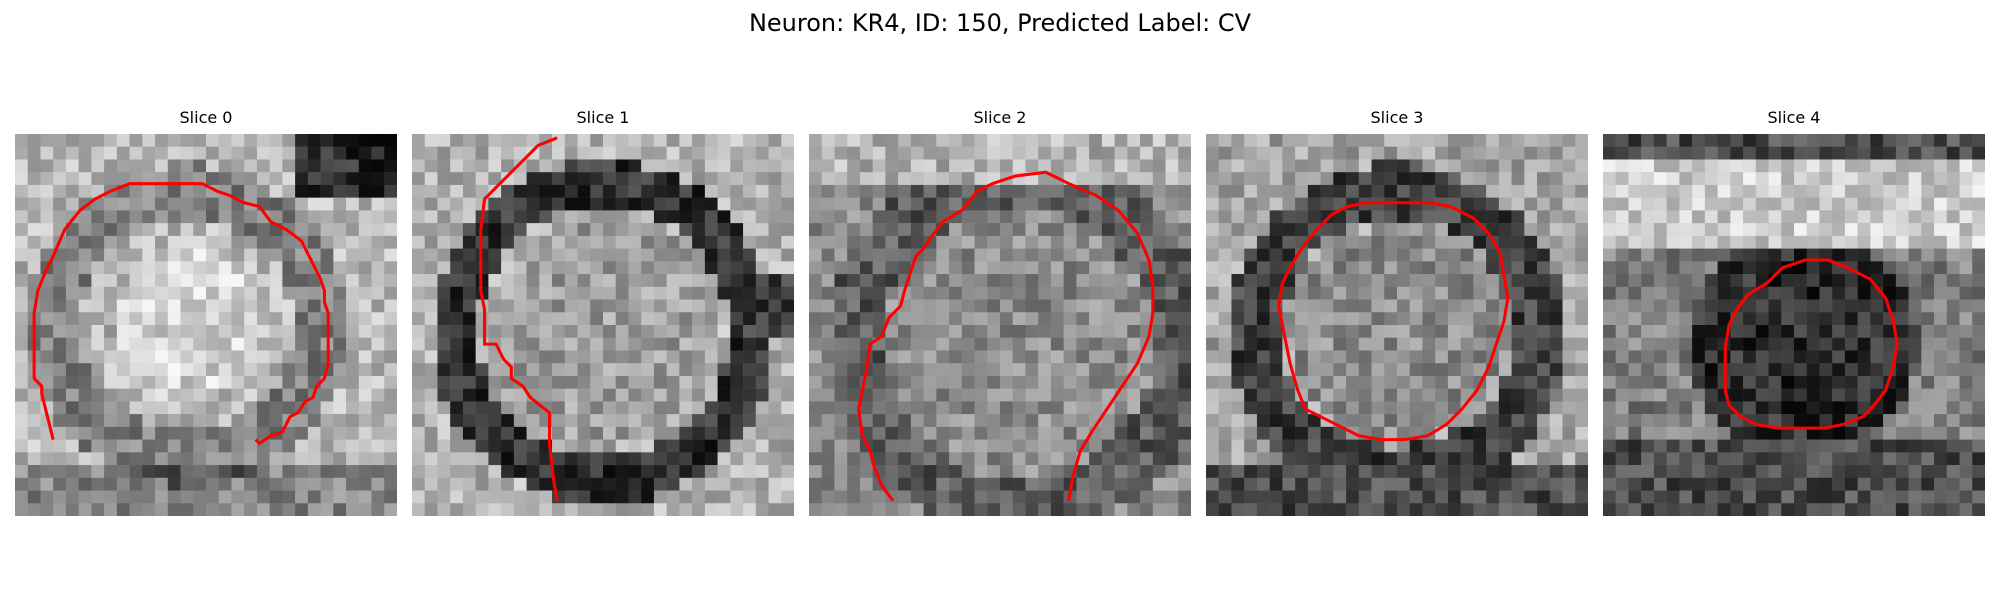 This screenshot has width=2000, height=600. I want to click on neuron-contour, so click(181, 314).